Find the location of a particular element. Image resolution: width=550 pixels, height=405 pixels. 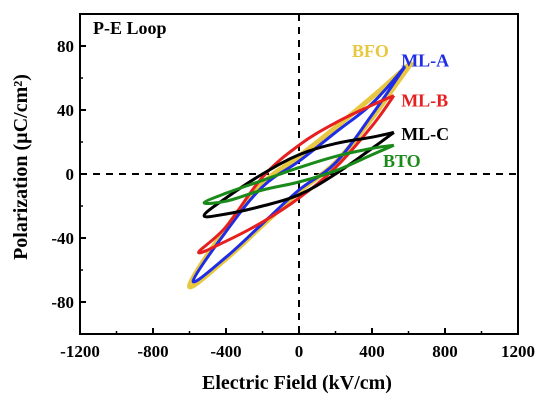

y-tick-label: 40 is located at coordinates (65, 110).